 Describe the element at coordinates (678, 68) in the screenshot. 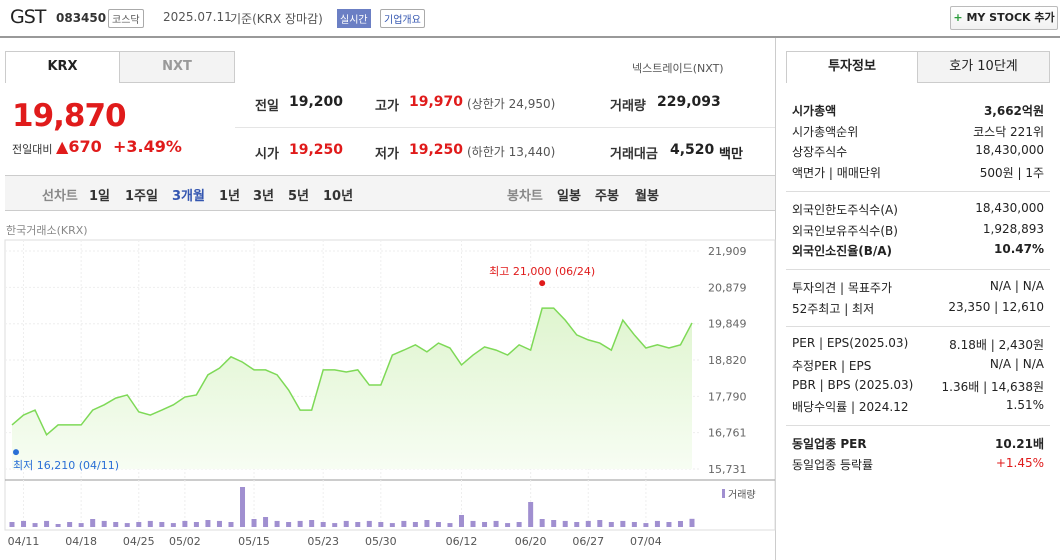

I see `nxt-link: 넥스트레이드(NXT)` at that location.